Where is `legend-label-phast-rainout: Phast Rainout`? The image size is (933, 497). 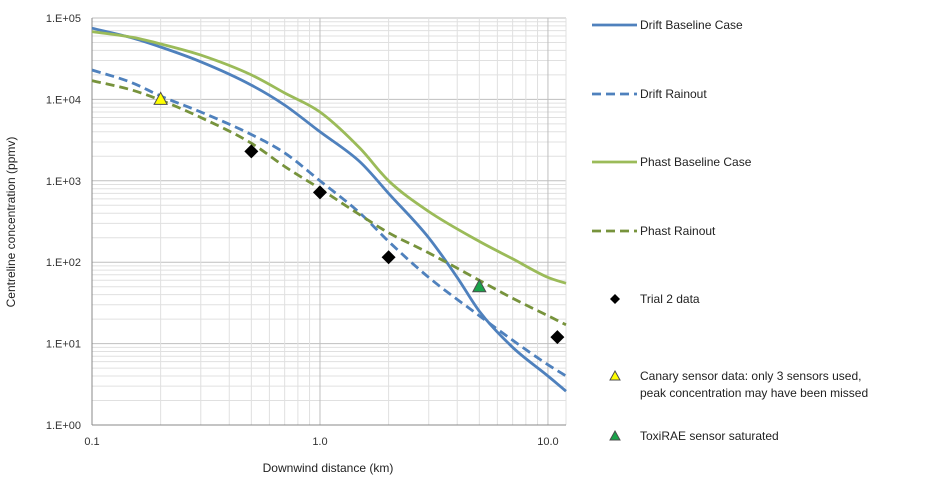 legend-label-phast-rainout: Phast Rainout is located at coordinates (678, 231).